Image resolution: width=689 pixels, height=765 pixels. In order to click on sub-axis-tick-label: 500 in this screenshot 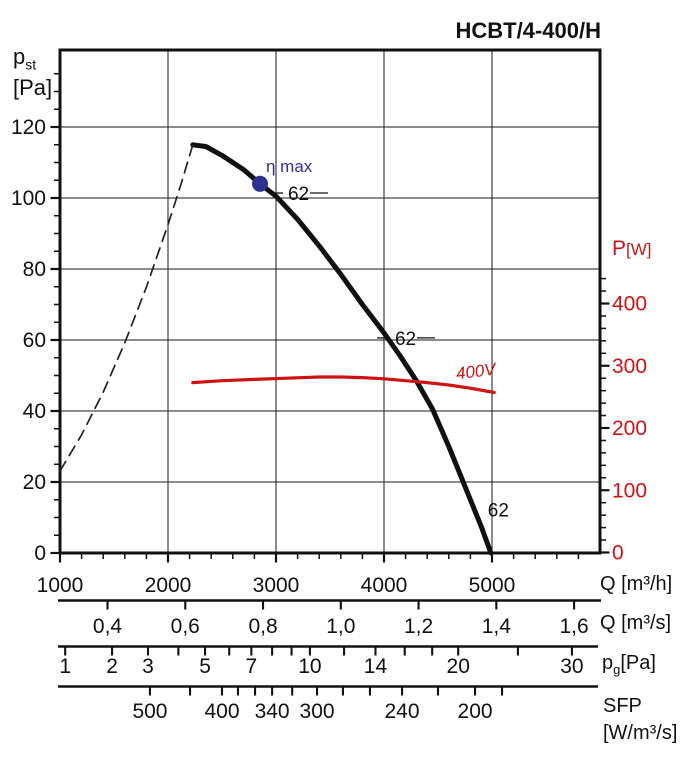, I will do `click(149, 711)`.